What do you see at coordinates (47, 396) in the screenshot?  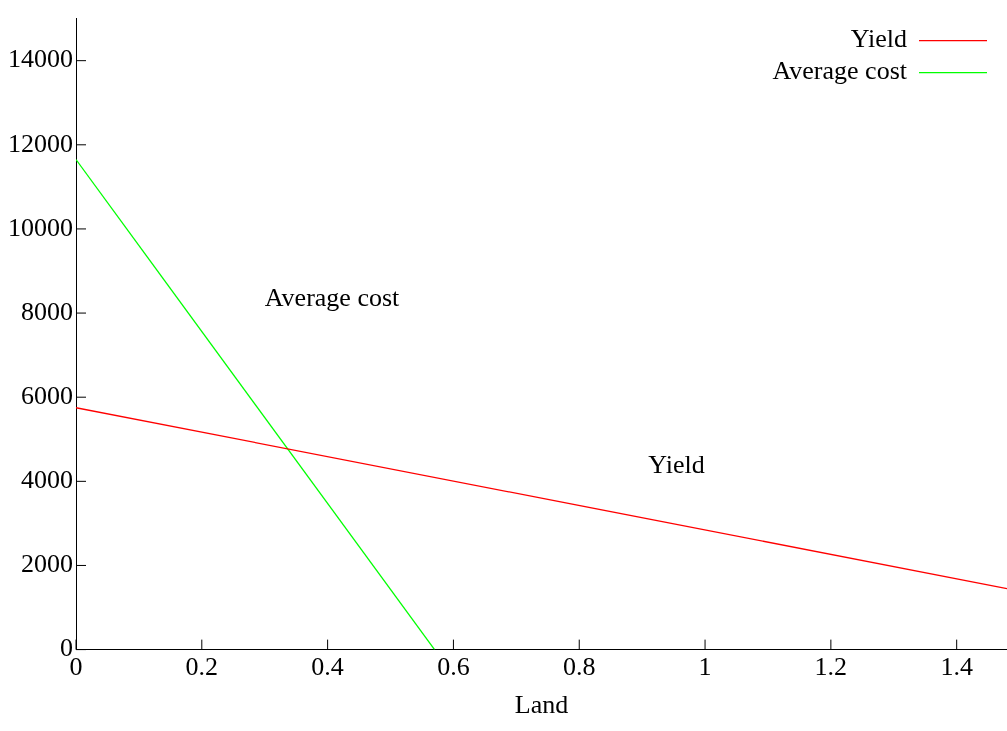 I see `y-tick-label: 6000` at bounding box center [47, 396].